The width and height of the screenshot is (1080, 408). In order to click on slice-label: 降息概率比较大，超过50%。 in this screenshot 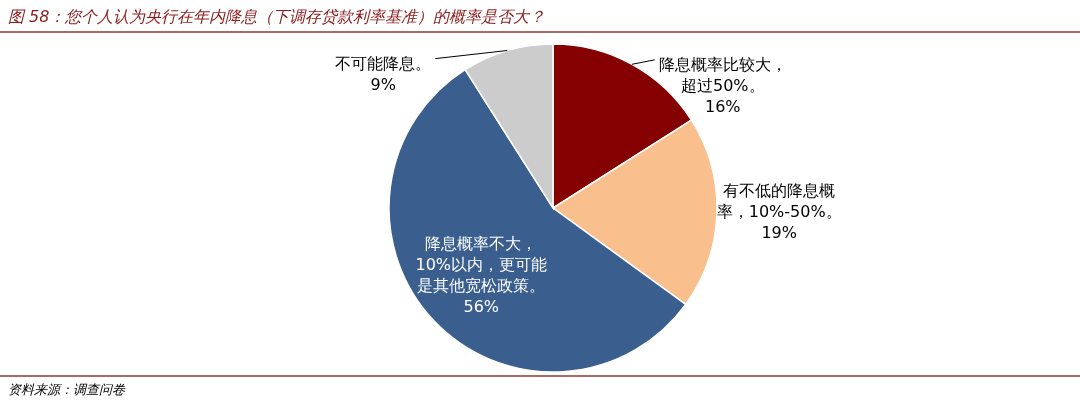, I will do `click(722, 74)`.